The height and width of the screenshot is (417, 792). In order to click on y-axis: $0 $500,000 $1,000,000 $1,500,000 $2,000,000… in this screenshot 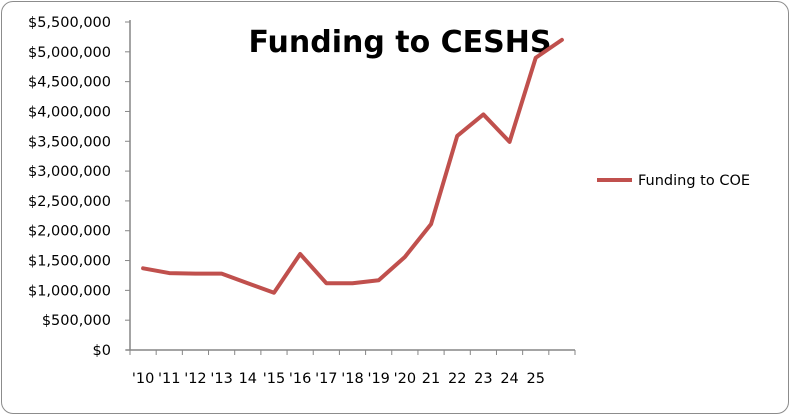, I will do `click(79, 187)`.